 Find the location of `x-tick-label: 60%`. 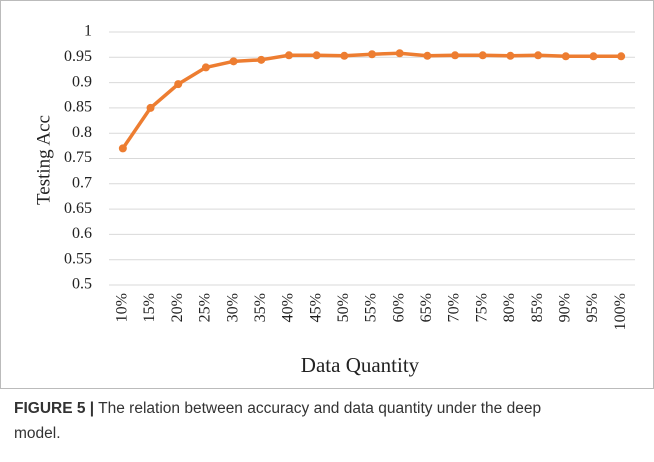

x-tick-label: 60% is located at coordinates (398, 307).